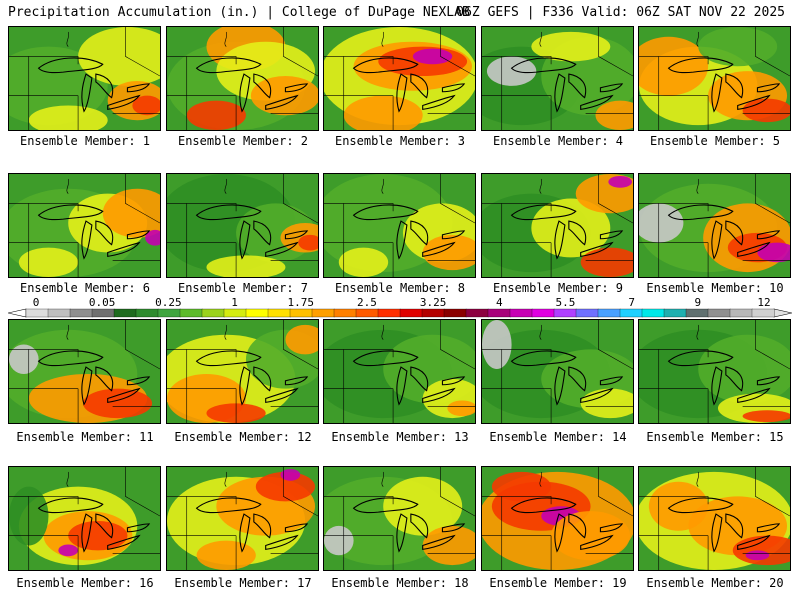  Describe the element at coordinates (715, 288) in the screenshot. I see `ensemble-member-label: Ensemble Member: 10` at that location.